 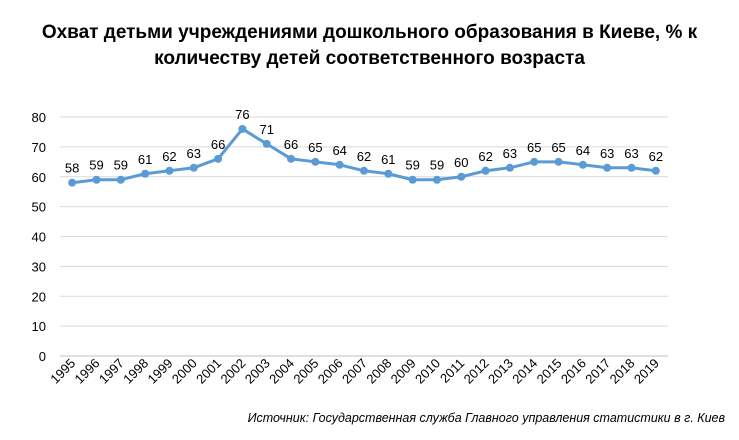 What do you see at coordinates (500, 371) in the screenshot?
I see `x-tick-label: 2013` at bounding box center [500, 371].